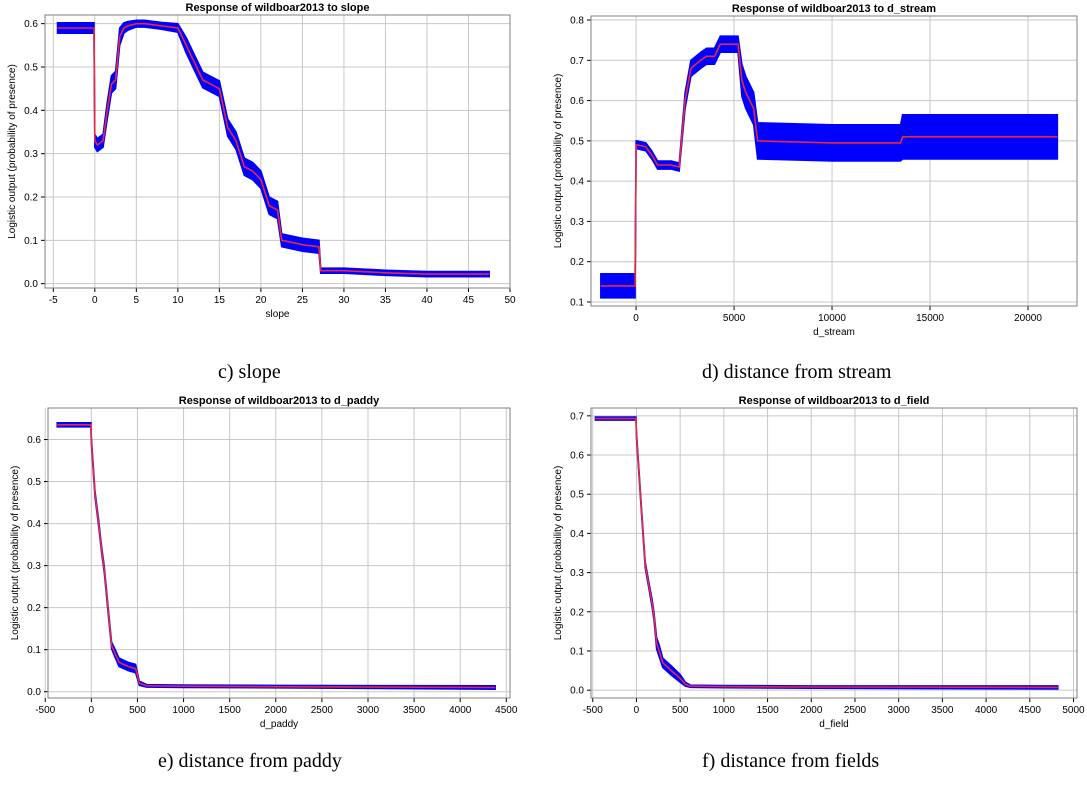 The height and width of the screenshot is (785, 1087). Describe the element at coordinates (469, 300) in the screenshot. I see `x-tick-label: 45` at that location.